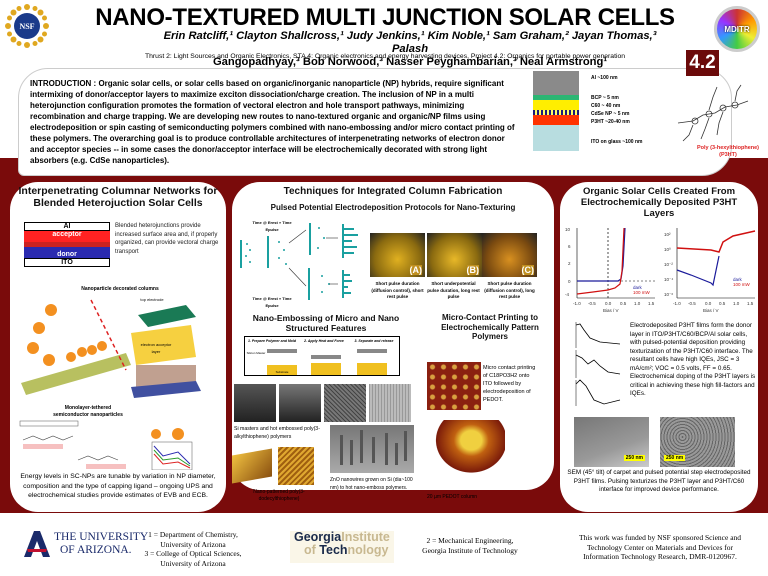 The height and width of the screenshot is (576, 768). What do you see at coordinates (668, 279) in the screenshot?
I see `svg-text: 10⁻⁴` at bounding box center [668, 279].